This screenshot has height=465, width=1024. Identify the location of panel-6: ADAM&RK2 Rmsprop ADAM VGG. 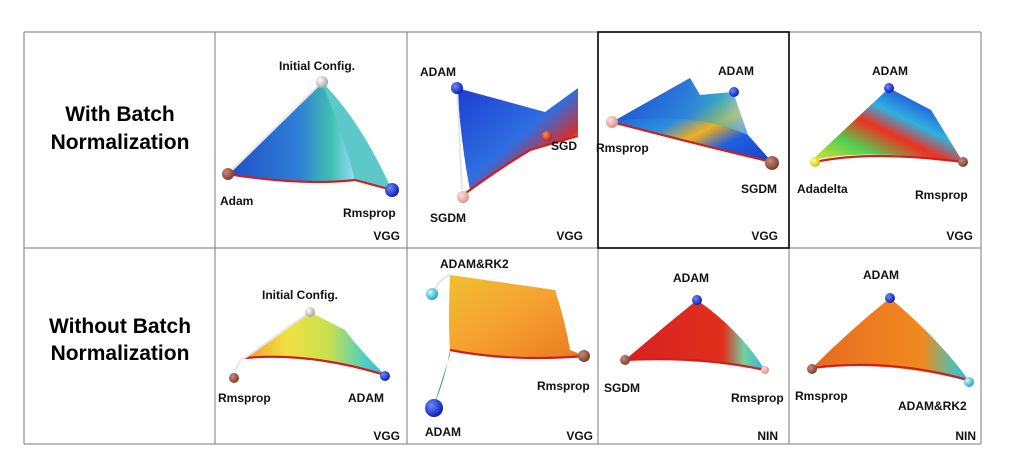
(509, 350).